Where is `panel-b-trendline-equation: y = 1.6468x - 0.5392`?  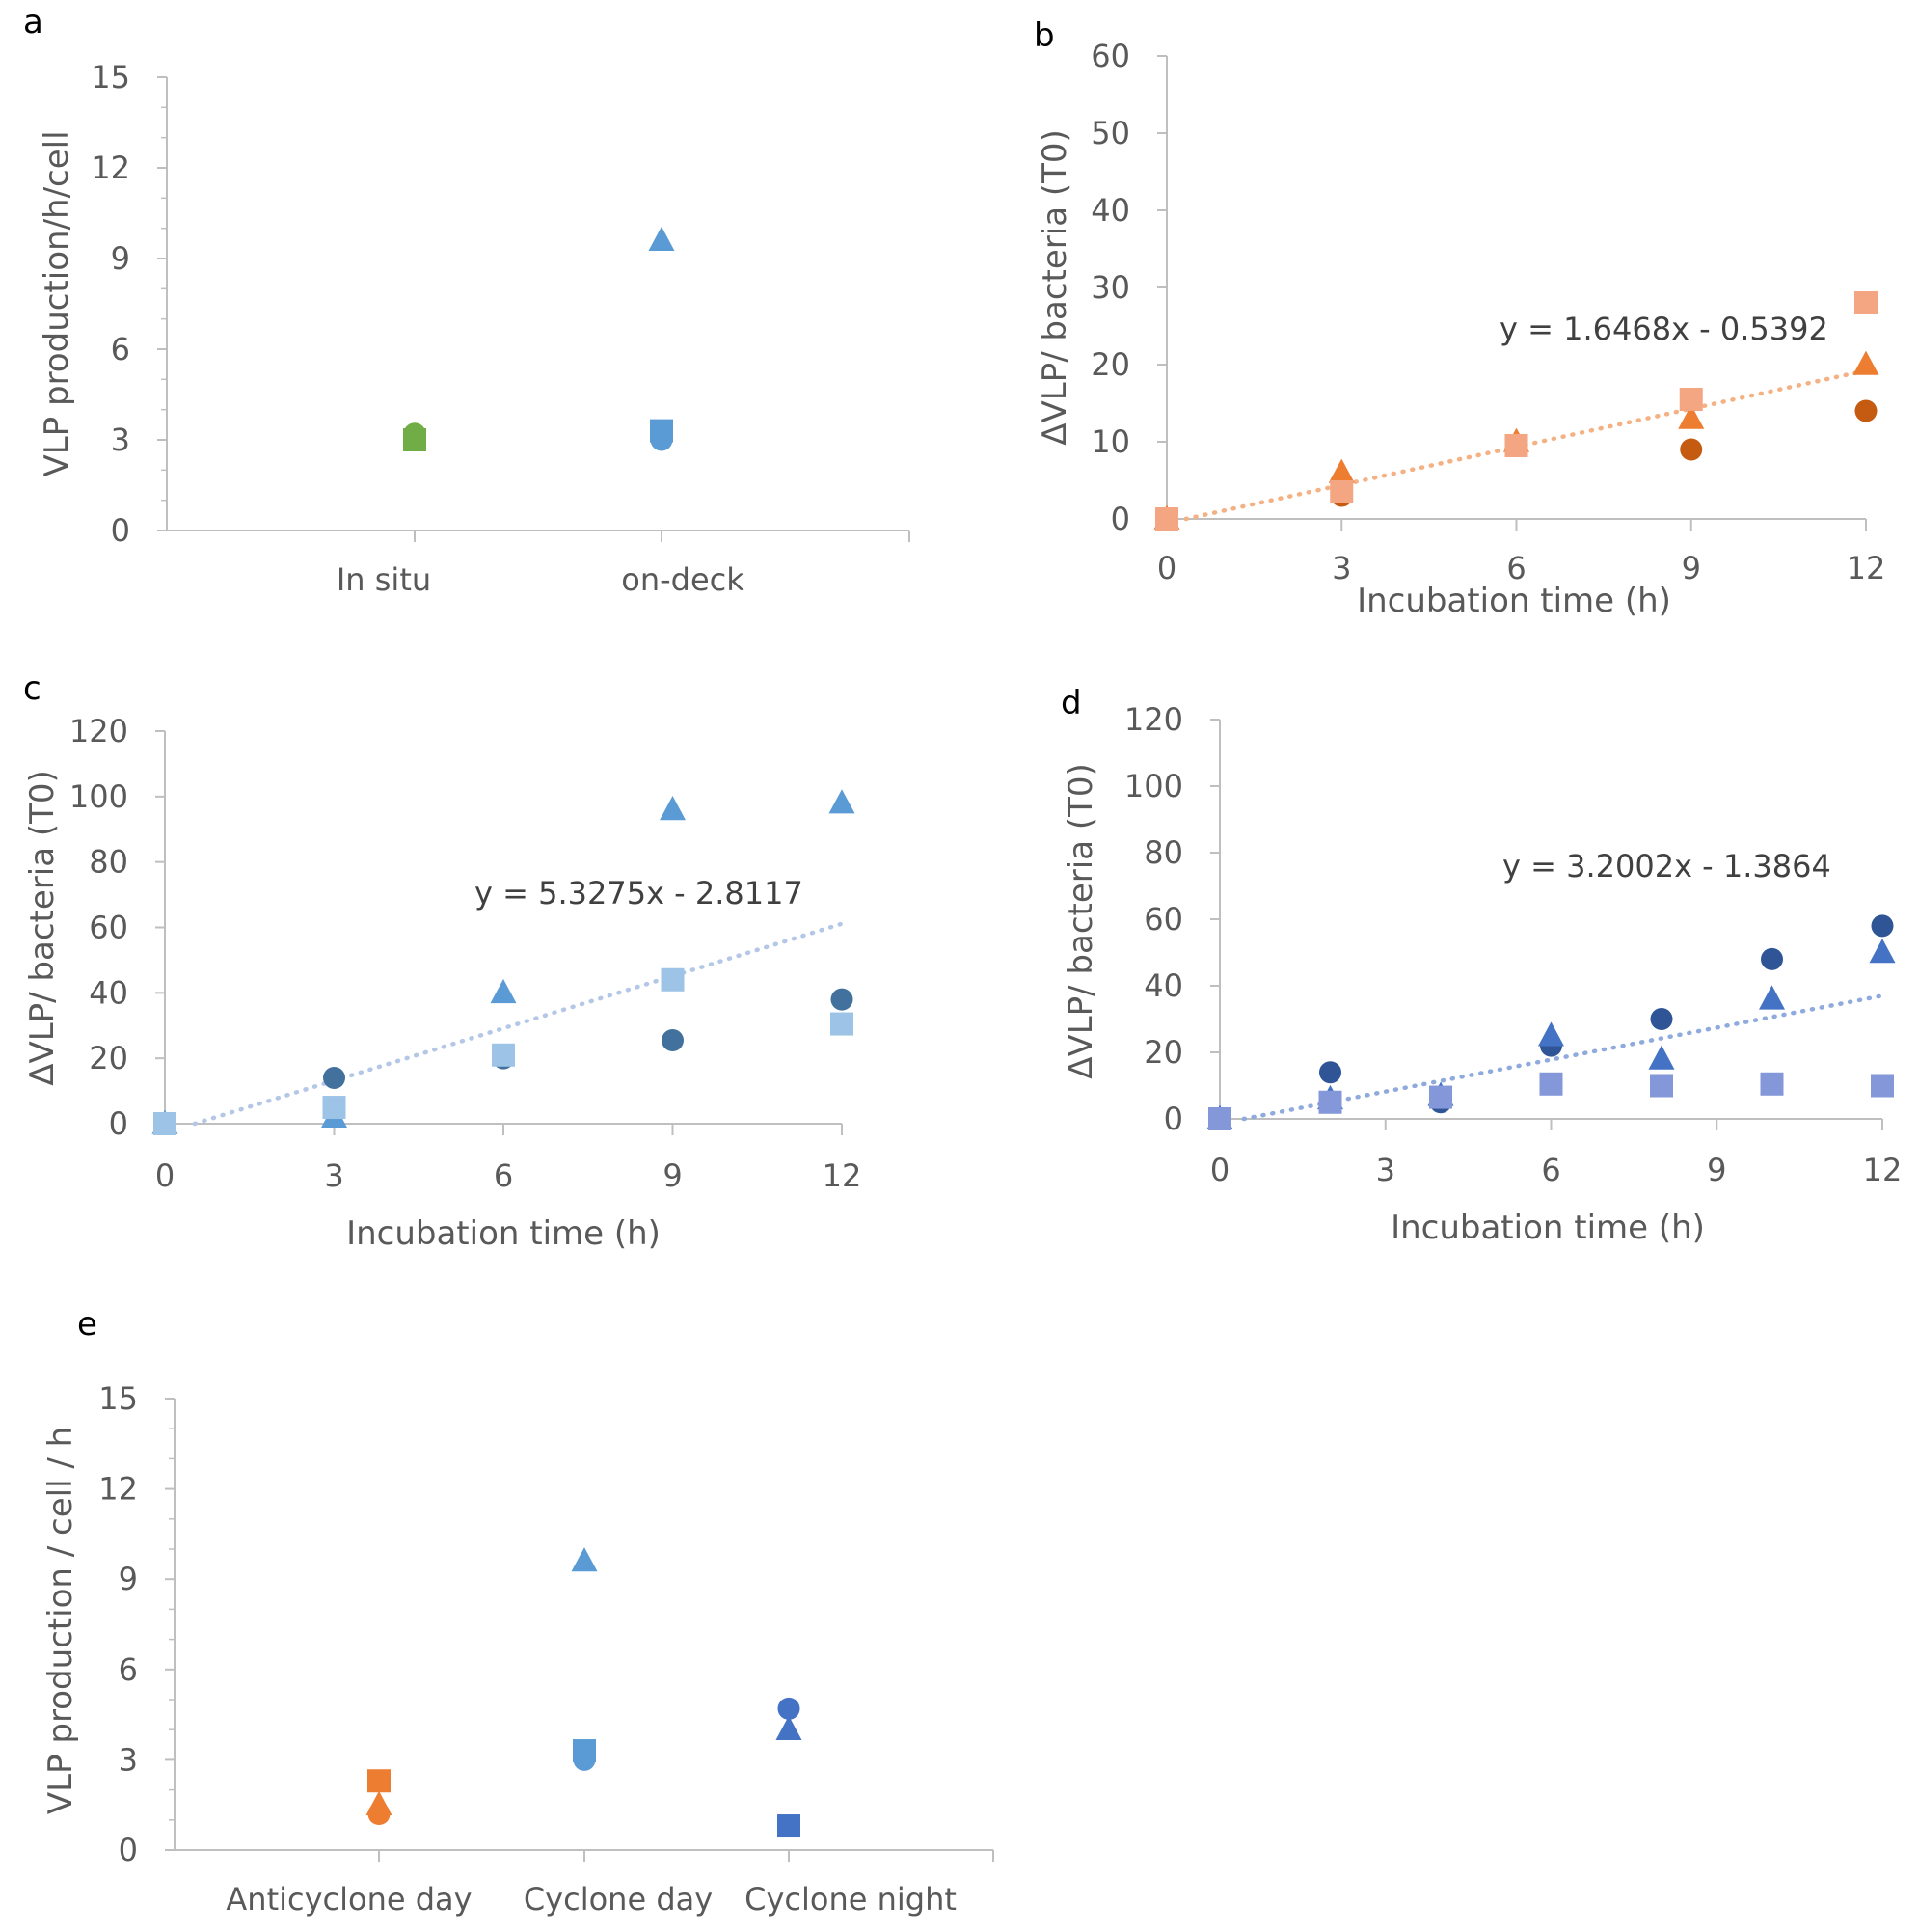 panel-b-trendline-equation: y = 1.6468x - 0.5392 is located at coordinates (1664, 329).